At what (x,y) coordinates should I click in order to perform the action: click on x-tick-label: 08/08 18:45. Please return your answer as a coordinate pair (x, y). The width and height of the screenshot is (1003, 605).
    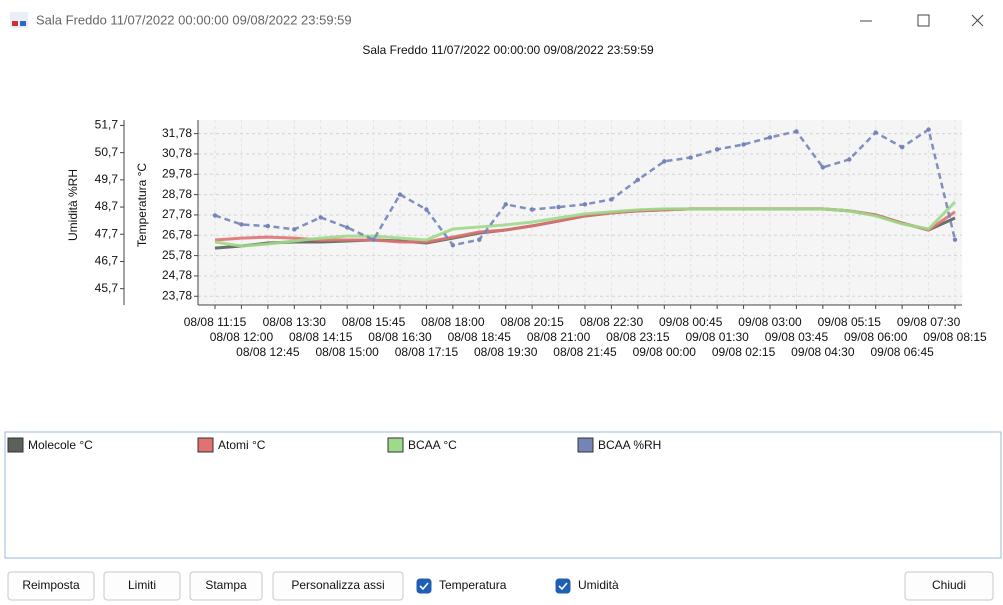
    Looking at the image, I should click on (480, 337).